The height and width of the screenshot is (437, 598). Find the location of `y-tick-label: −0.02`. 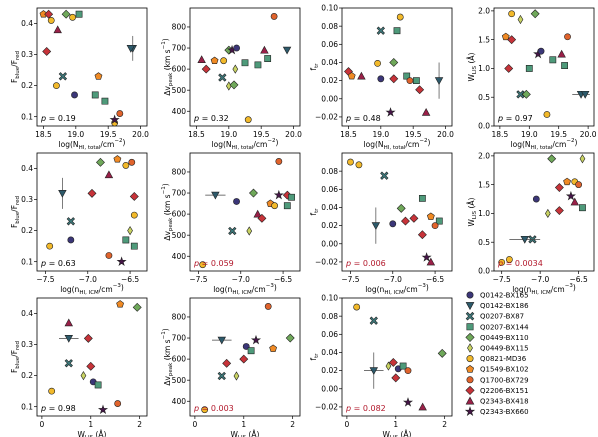

y-tick-label: −0.02 is located at coordinates (326, 262).